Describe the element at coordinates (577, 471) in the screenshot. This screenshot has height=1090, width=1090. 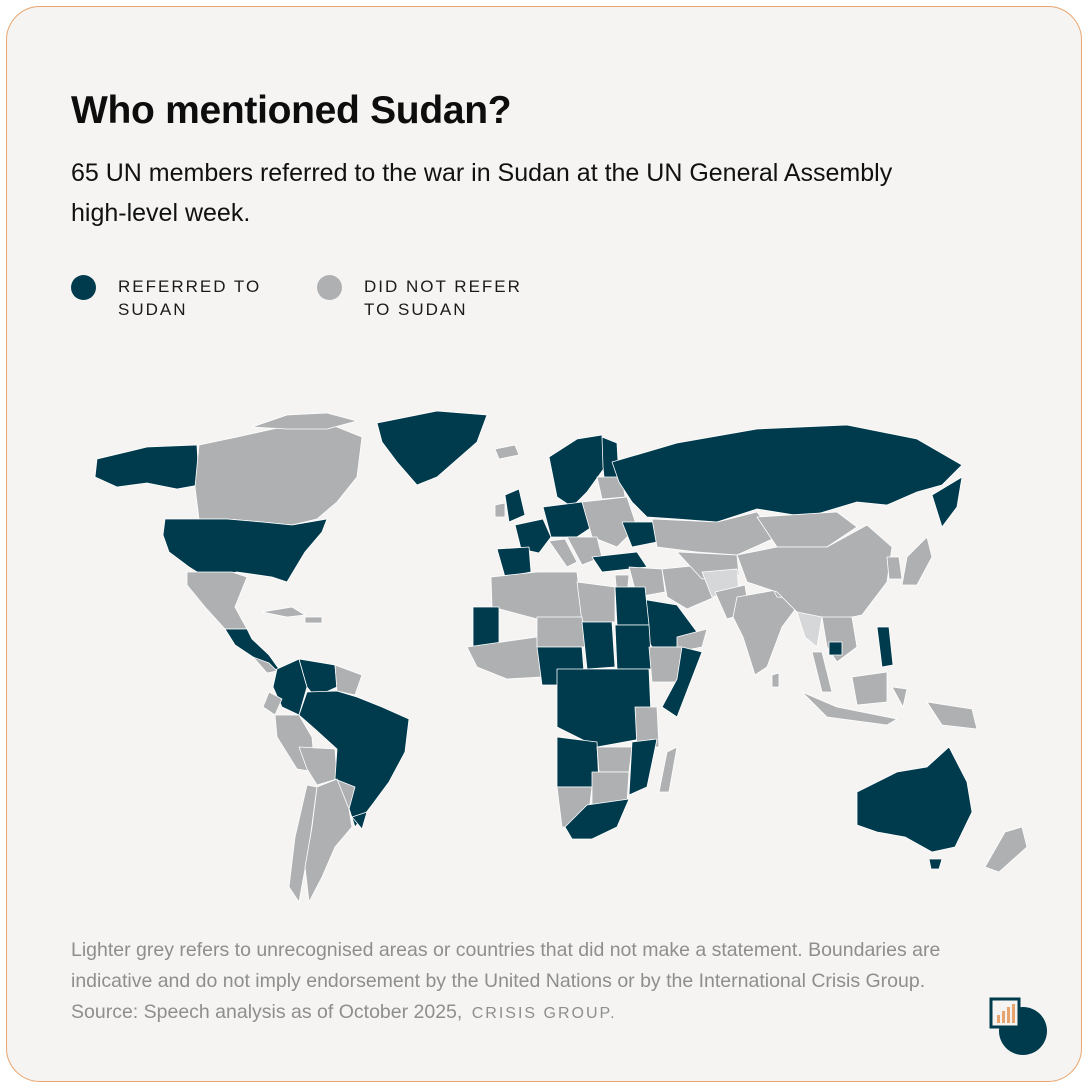
I see `region-scandinavia` at that location.